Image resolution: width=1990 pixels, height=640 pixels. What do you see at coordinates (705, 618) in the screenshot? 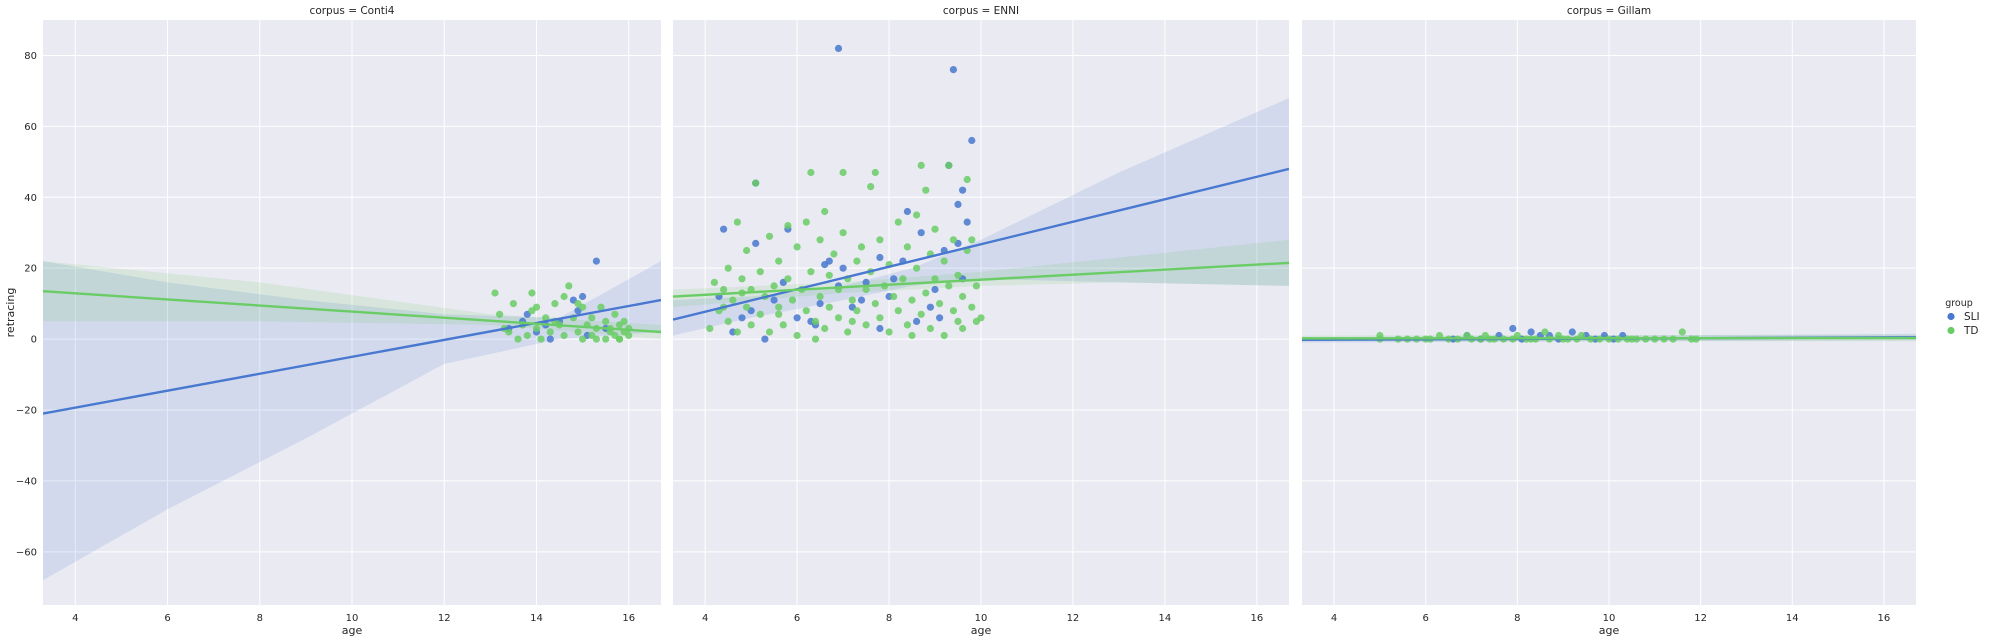
I see `x-tick-label: 4` at bounding box center [705, 618].